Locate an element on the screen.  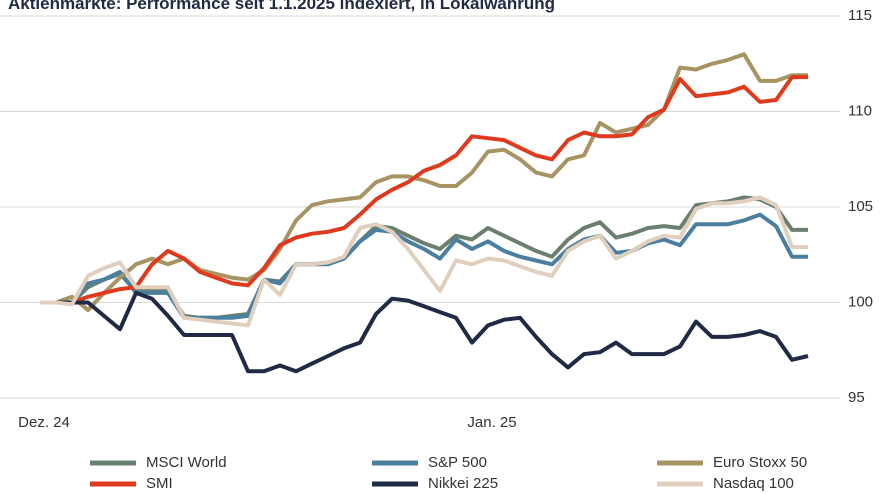
y-tick-label: 110 is located at coordinates (860, 110).